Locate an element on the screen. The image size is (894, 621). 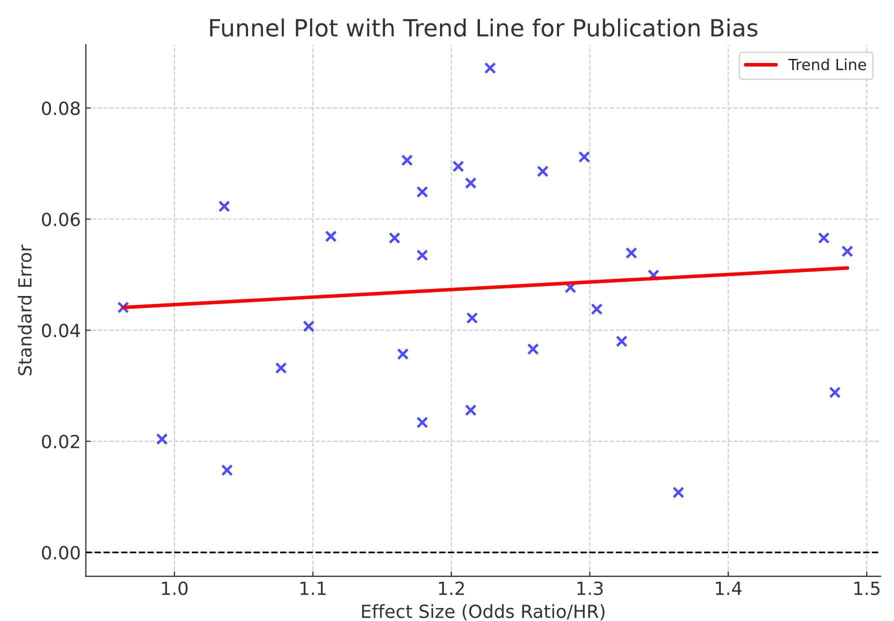
x-tick-label: 1.2 is located at coordinates (451, 588).